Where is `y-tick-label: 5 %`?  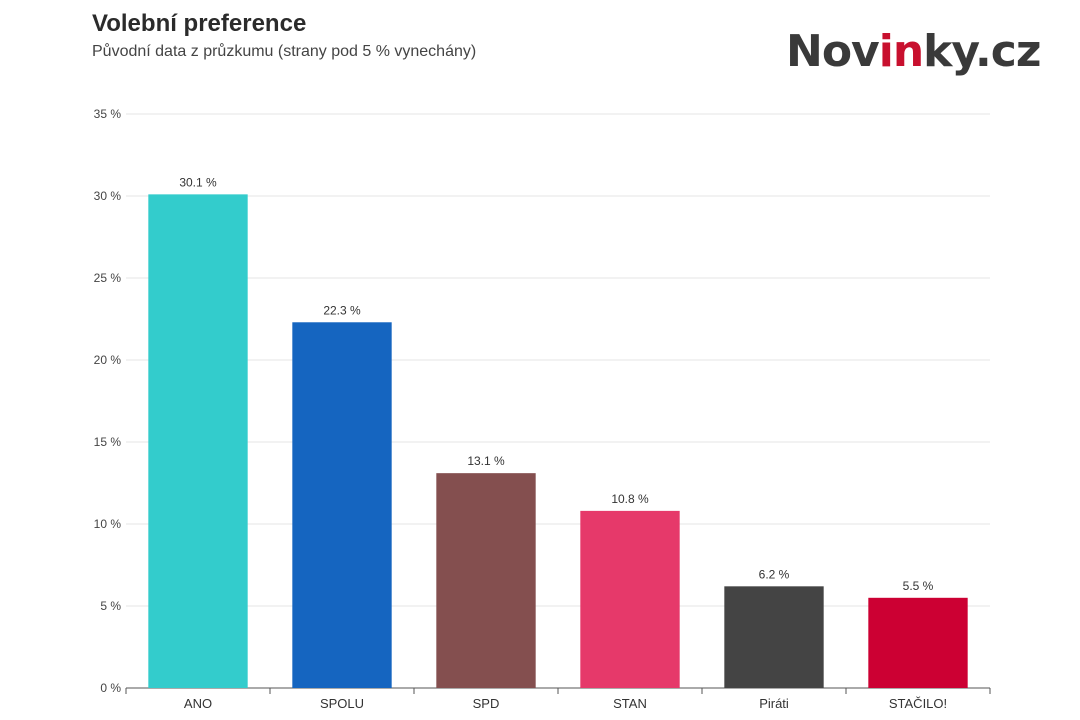
y-tick-label: 5 % is located at coordinates (110, 606).